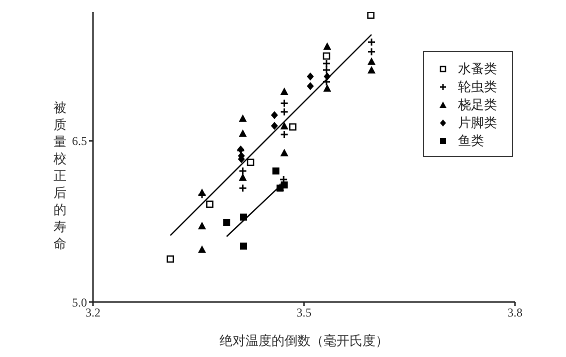 This screenshot has width=566, height=357. What do you see at coordinates (477, 87) in the screenshot?
I see `legend-label: 轮虫类` at bounding box center [477, 87].